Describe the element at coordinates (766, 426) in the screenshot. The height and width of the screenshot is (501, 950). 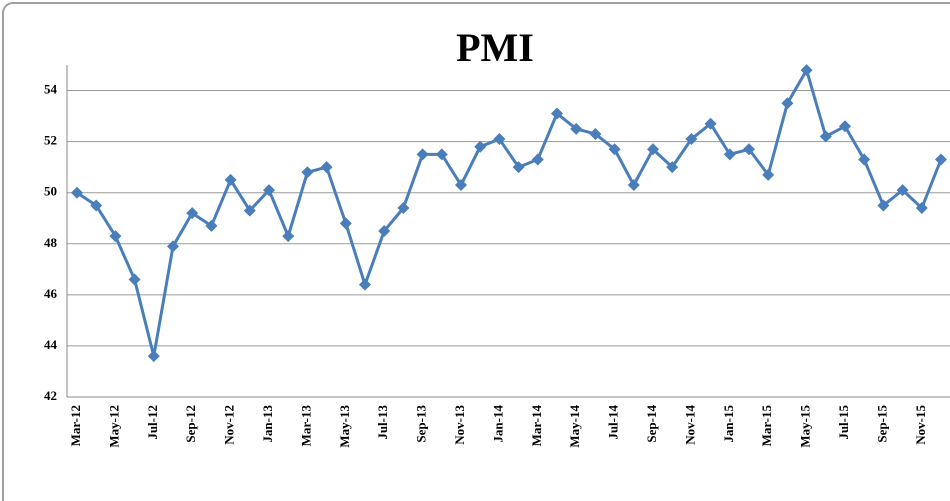
I see `x-tick-label: Mar-15` at that location.